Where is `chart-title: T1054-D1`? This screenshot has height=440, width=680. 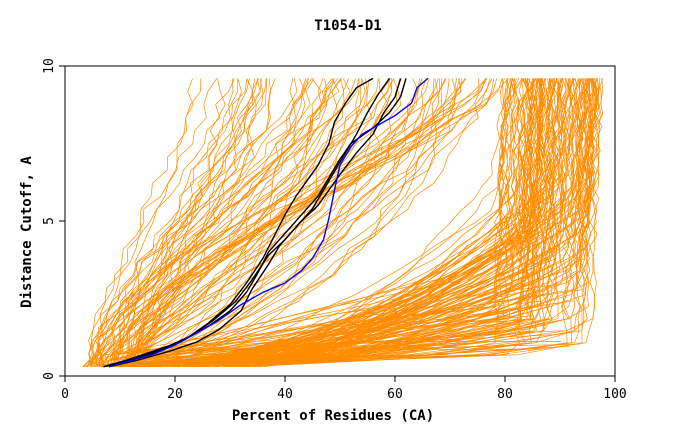
chart-title: T1054-D1 is located at coordinates (347, 26).